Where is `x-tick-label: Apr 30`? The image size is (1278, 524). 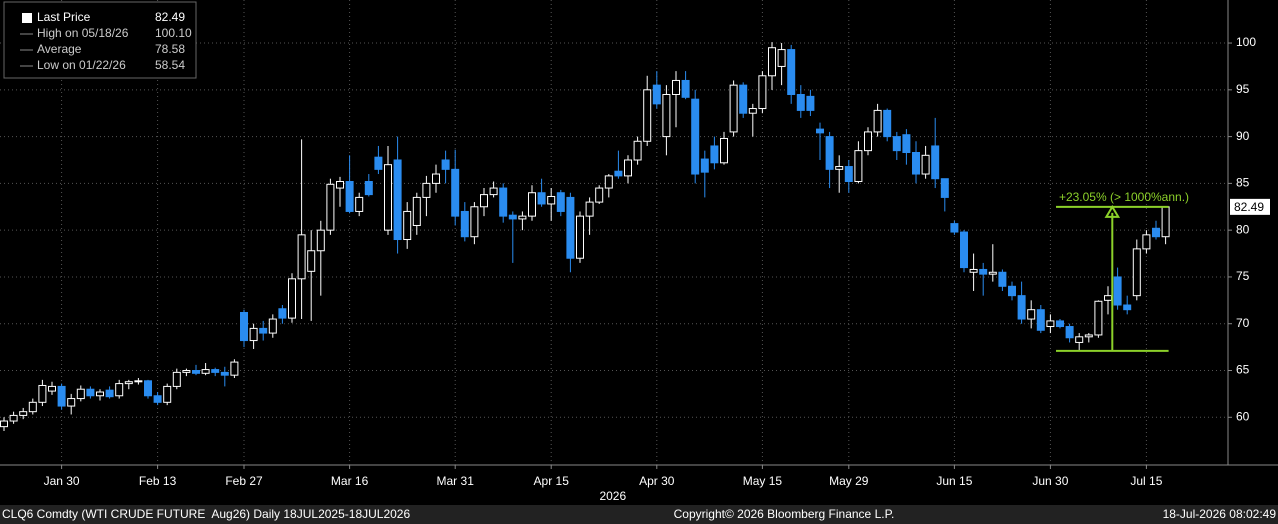
x-tick-label: Apr 30 is located at coordinates (657, 481).